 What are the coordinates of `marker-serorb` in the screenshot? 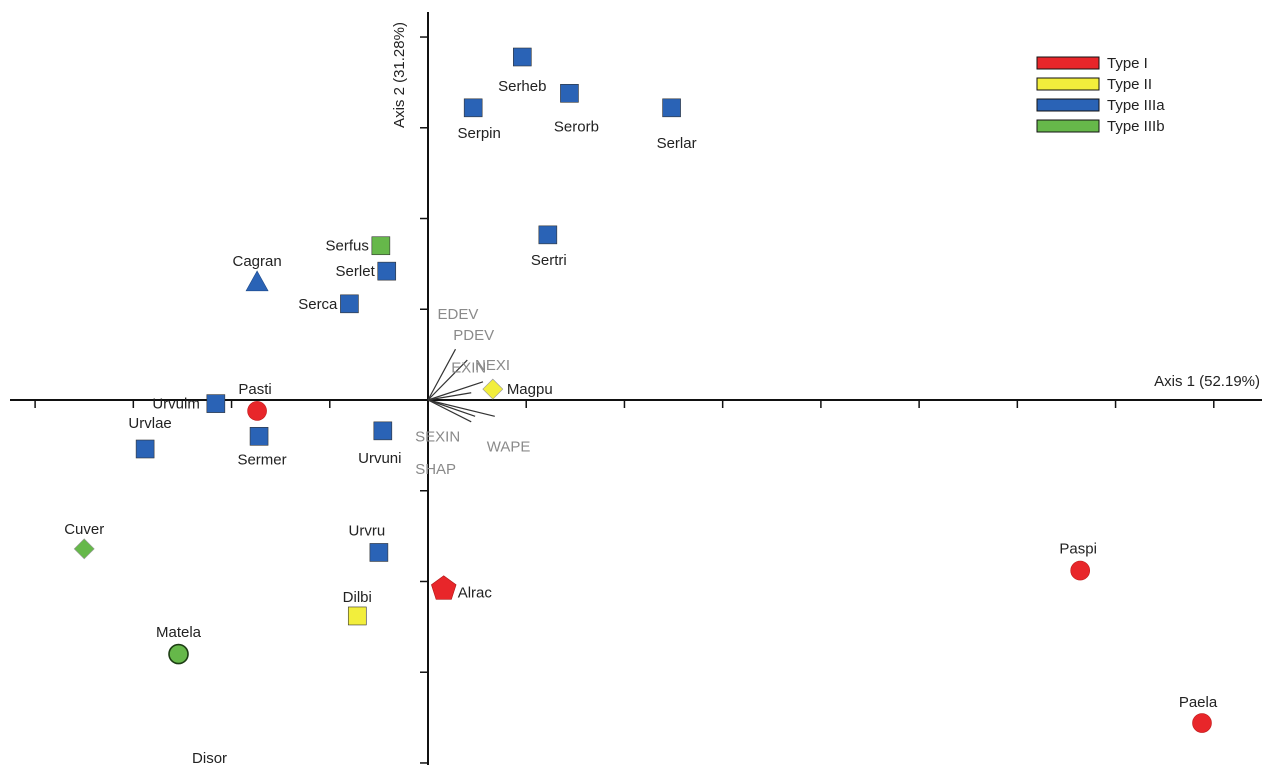 It's located at (569, 93).